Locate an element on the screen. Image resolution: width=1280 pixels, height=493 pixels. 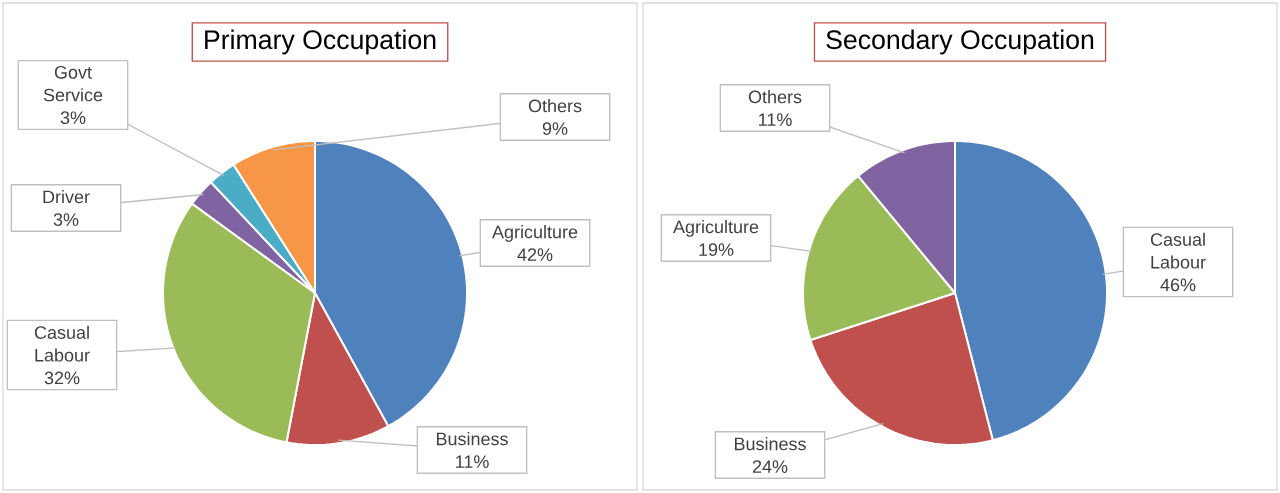
data-label: 46% is located at coordinates (1178, 285).